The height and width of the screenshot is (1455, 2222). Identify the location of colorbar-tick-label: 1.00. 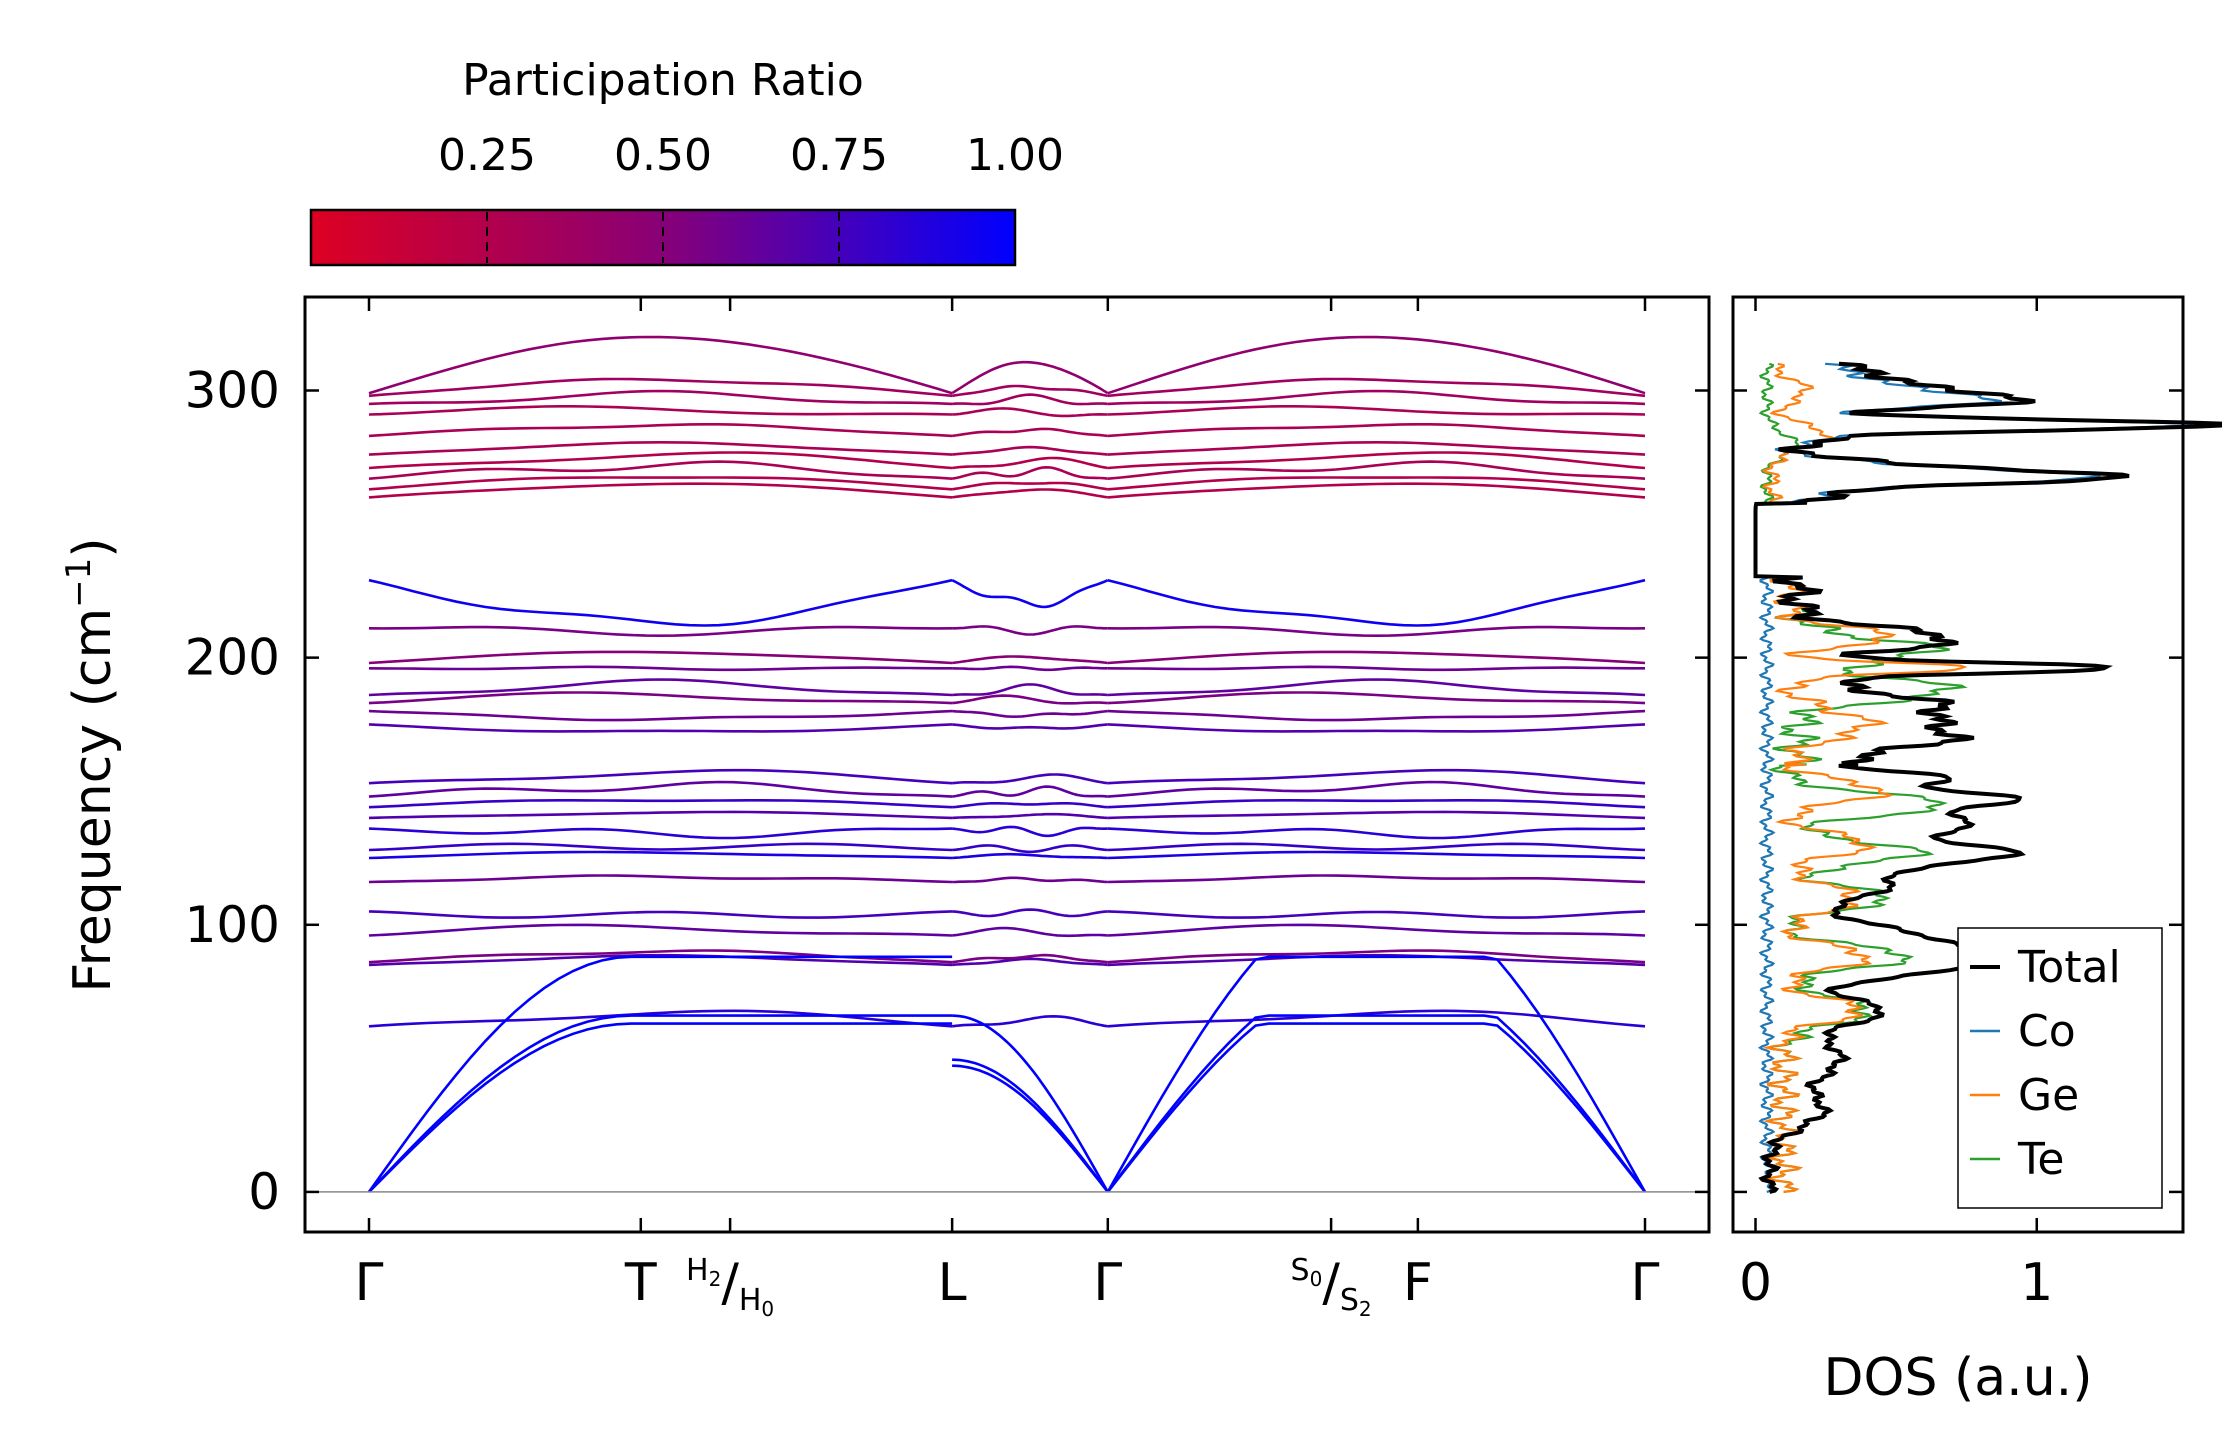
(1015, 155).